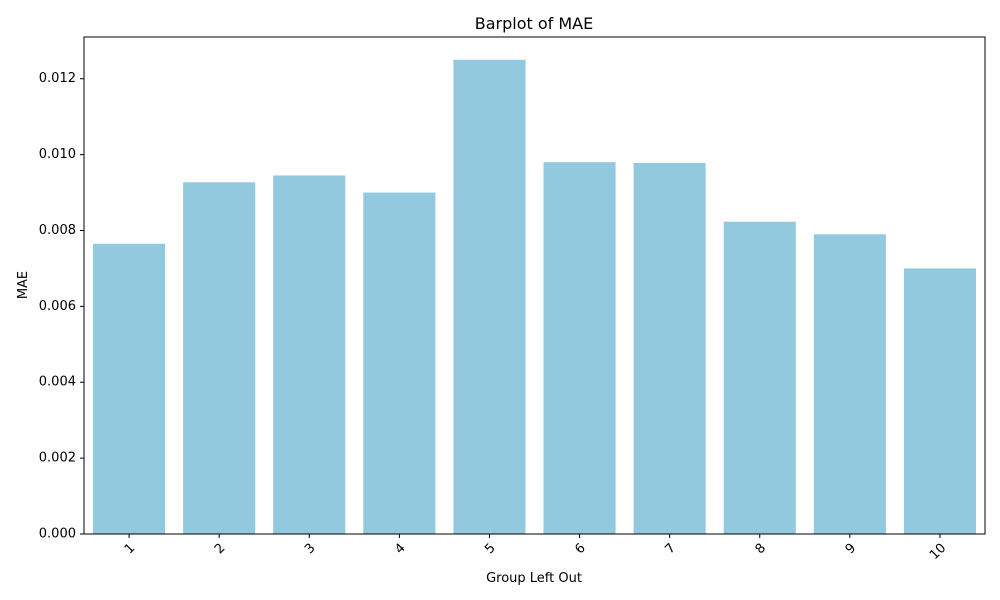  I want to click on y-tick-label: 0.002, so click(57, 458).